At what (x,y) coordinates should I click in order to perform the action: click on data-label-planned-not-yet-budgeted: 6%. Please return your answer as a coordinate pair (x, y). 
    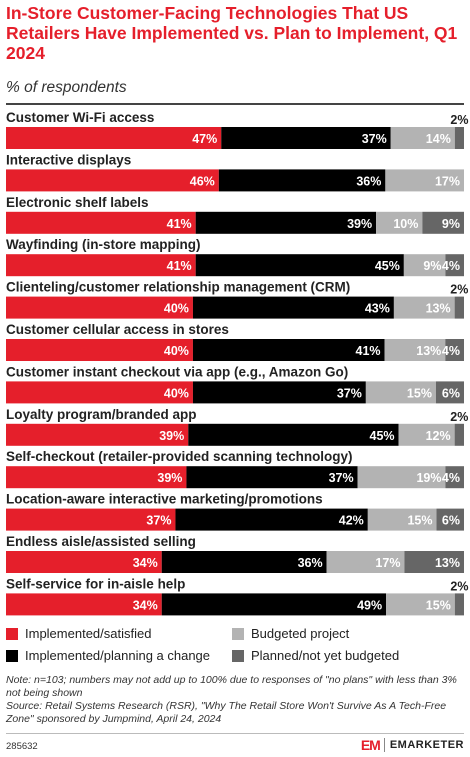
    Looking at the image, I should click on (451, 521).